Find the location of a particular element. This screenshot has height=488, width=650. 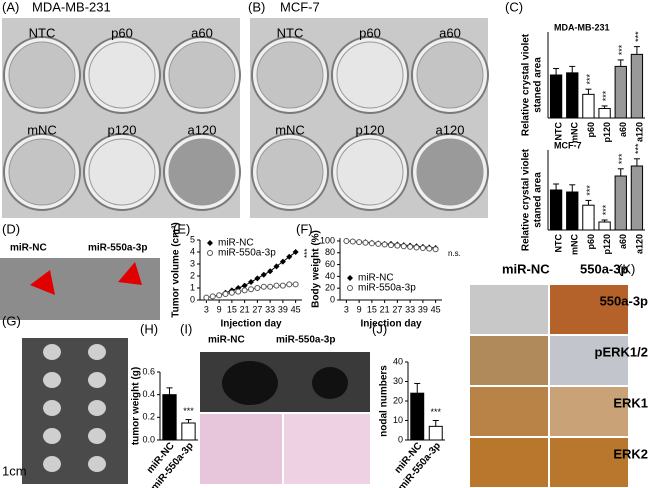

legend-label: miR-550a-3p is located at coordinates (247, 253).